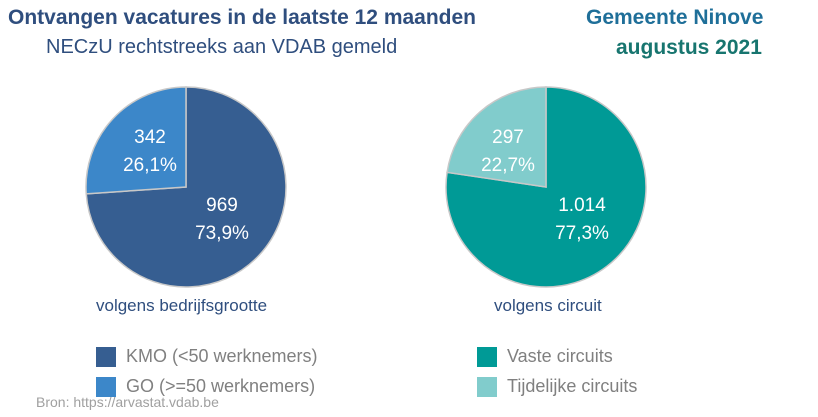 This screenshot has width=818, height=417. Describe the element at coordinates (582, 233) in the screenshot. I see `pie-percent-label: 77,3%` at that location.